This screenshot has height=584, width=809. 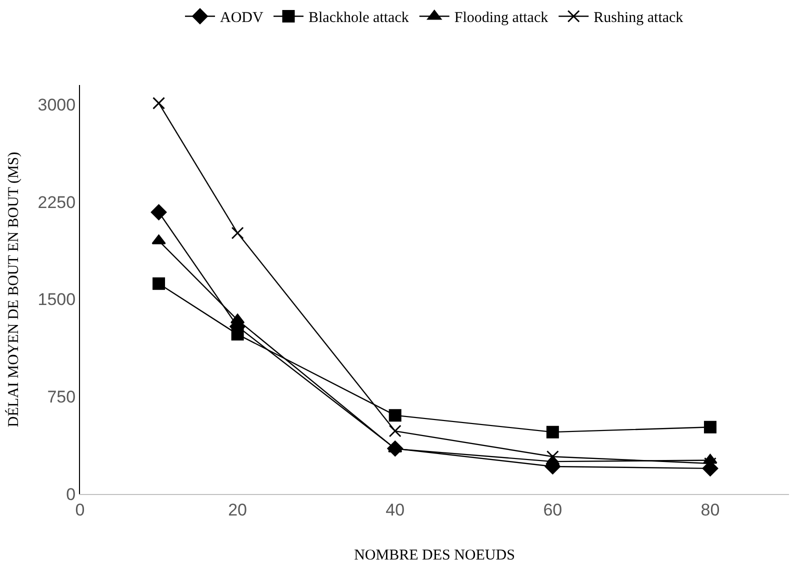 I want to click on y-axis-title: DÉLAI MOYEN DE BOUT EN BOUT (MS), so click(x=13, y=290).